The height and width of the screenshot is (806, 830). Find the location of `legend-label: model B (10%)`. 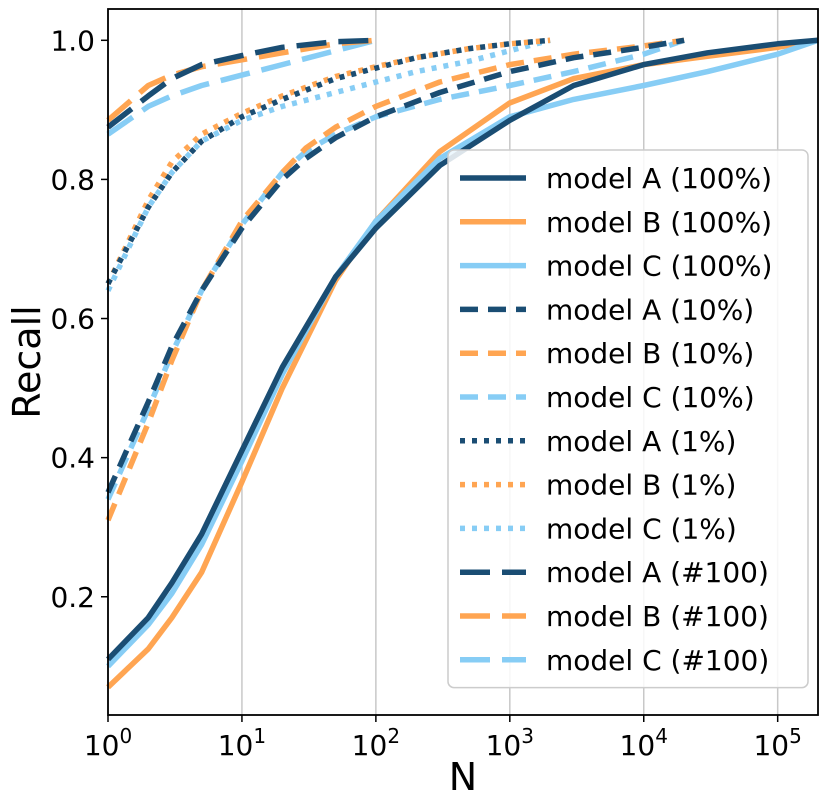

legend-label: model B (10%) is located at coordinates (650, 353).